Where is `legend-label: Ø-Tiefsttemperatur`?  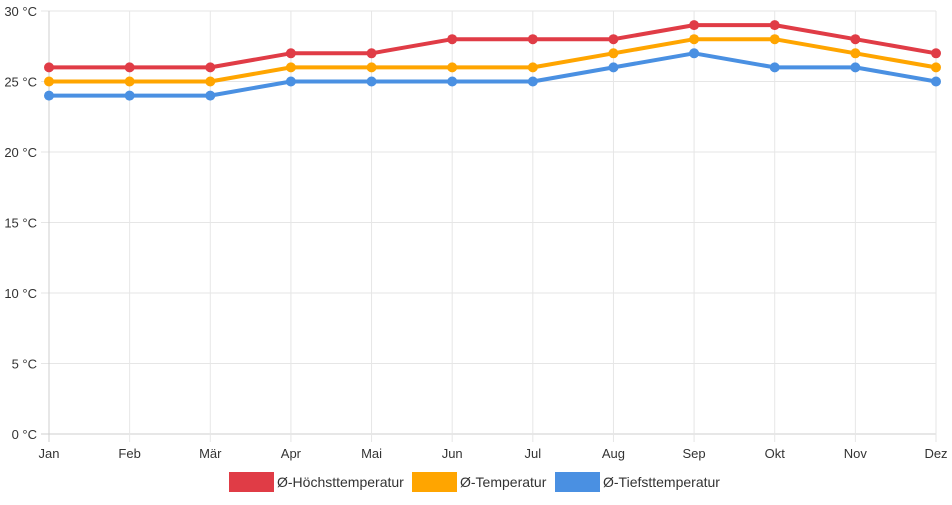 legend-label: Ø-Tiefsttemperatur is located at coordinates (661, 482).